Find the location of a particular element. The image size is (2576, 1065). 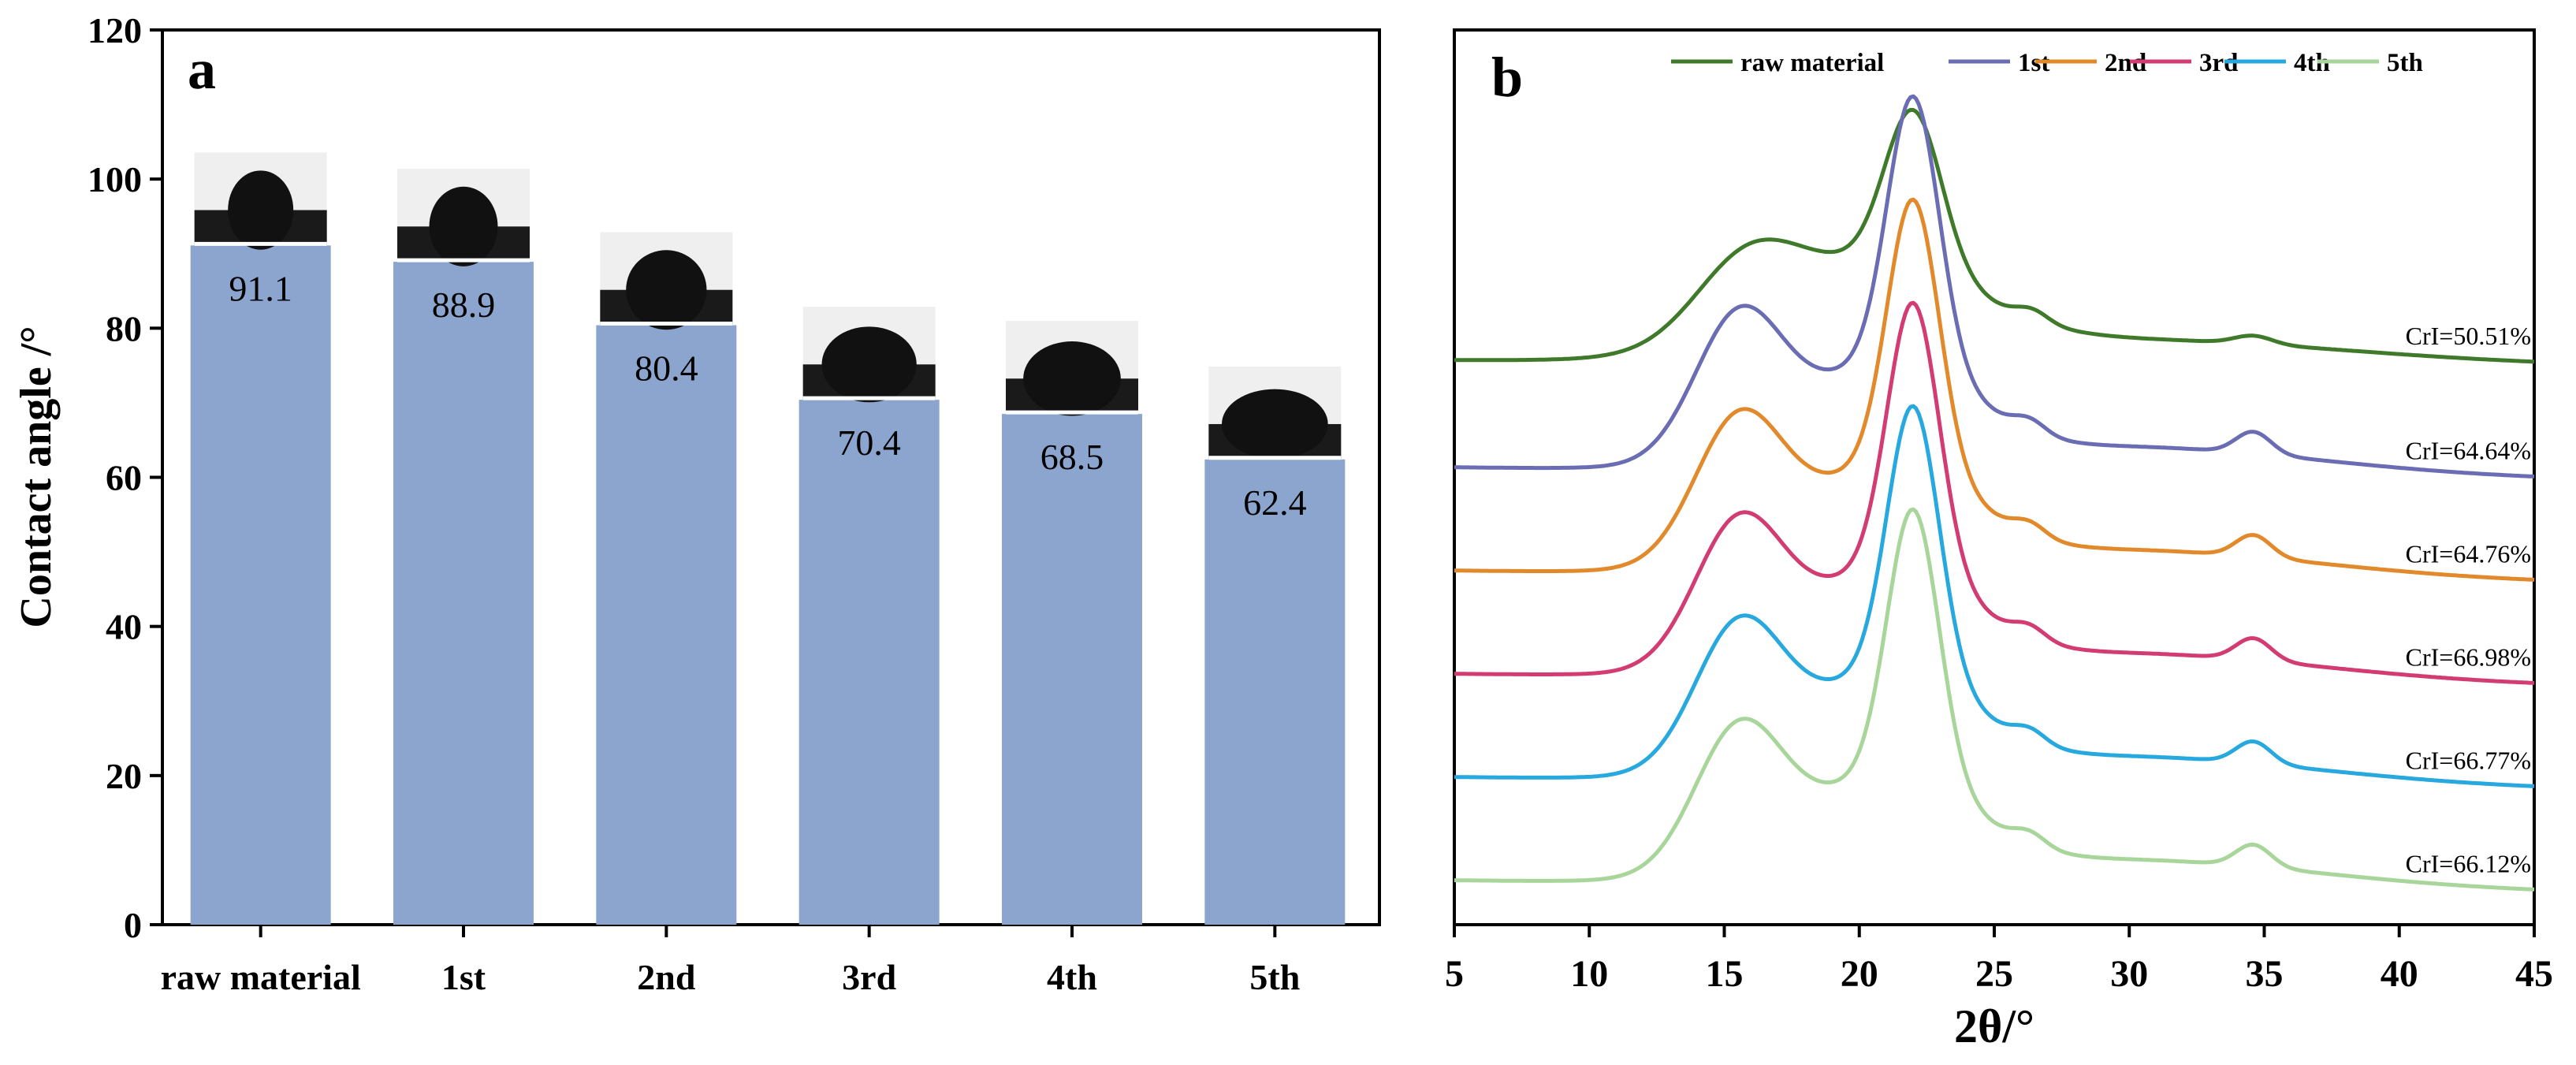

y-axis-label: Contact angle /° is located at coordinates (36, 476).